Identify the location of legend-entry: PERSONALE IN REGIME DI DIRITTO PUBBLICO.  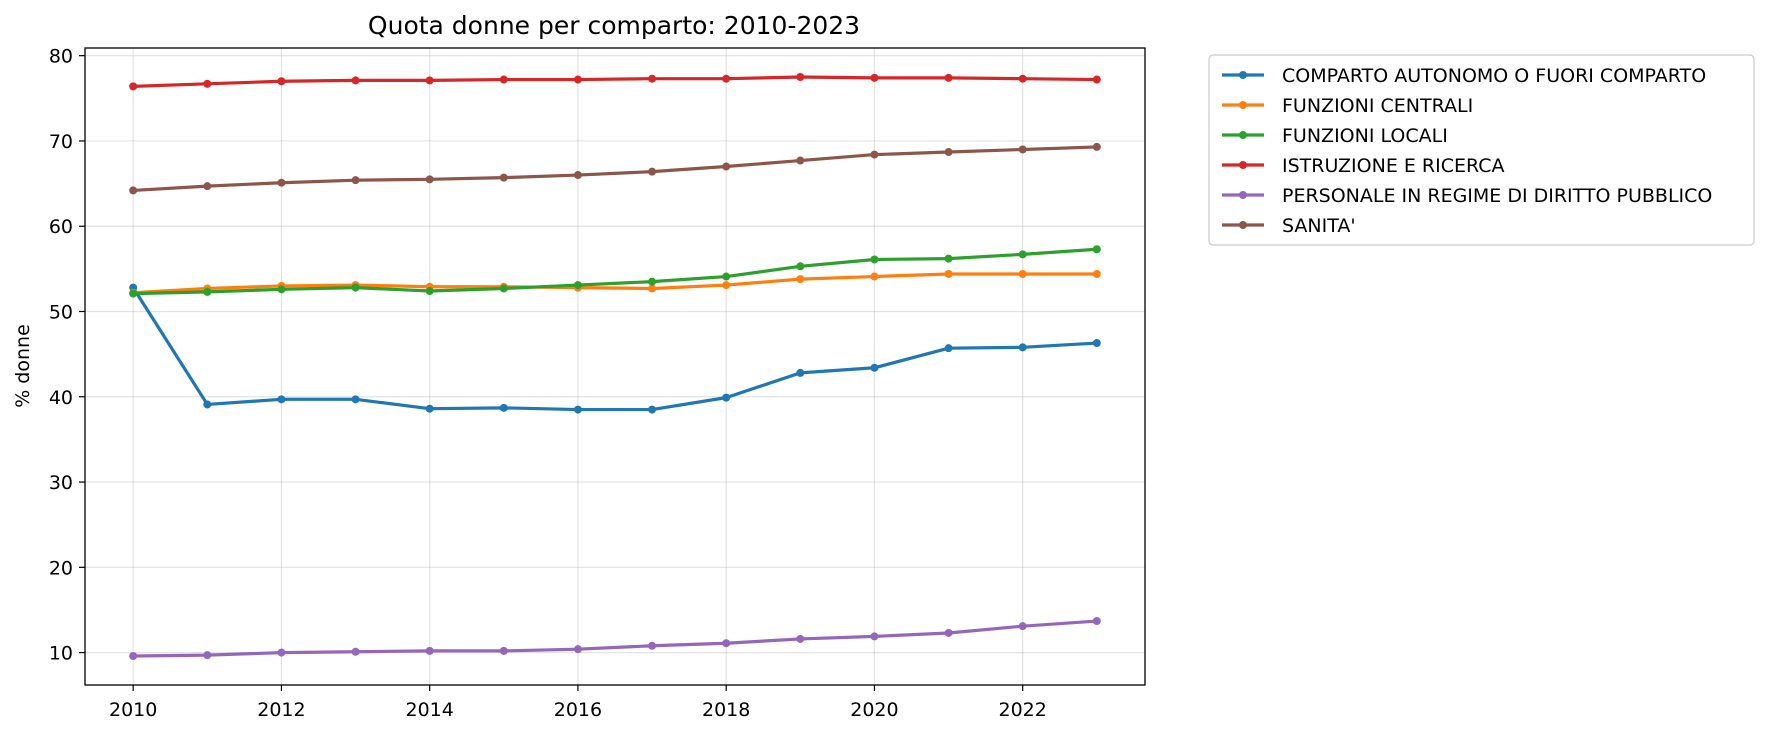
(1467, 196).